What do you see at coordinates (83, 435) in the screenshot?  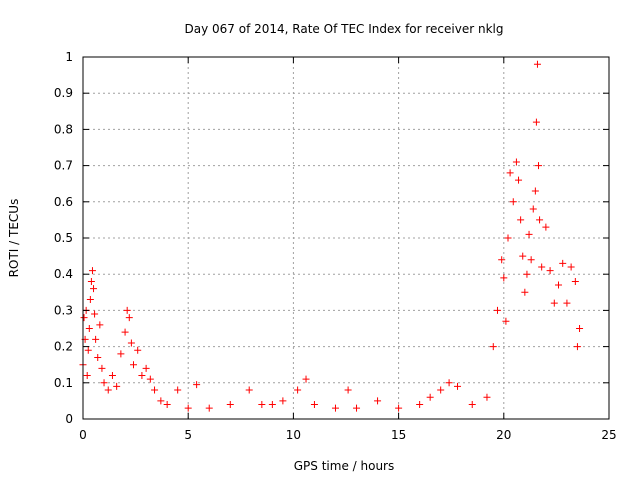 I see `x-tick-label: 0` at bounding box center [83, 435].